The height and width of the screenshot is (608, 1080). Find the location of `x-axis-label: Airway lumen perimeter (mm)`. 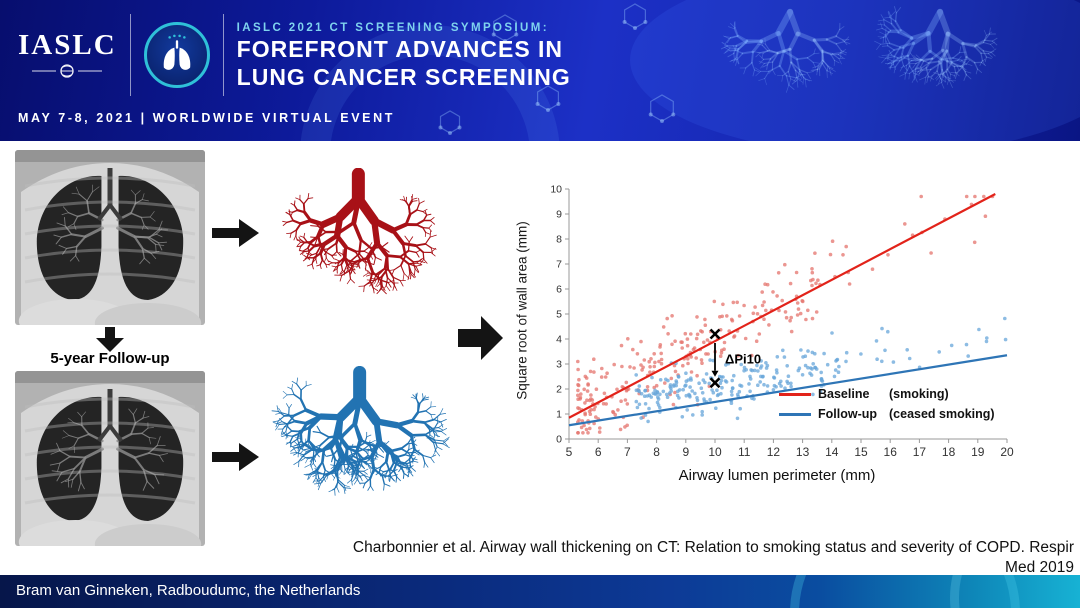

x-axis-label: Airway lumen perimeter (mm) is located at coordinates (777, 475).